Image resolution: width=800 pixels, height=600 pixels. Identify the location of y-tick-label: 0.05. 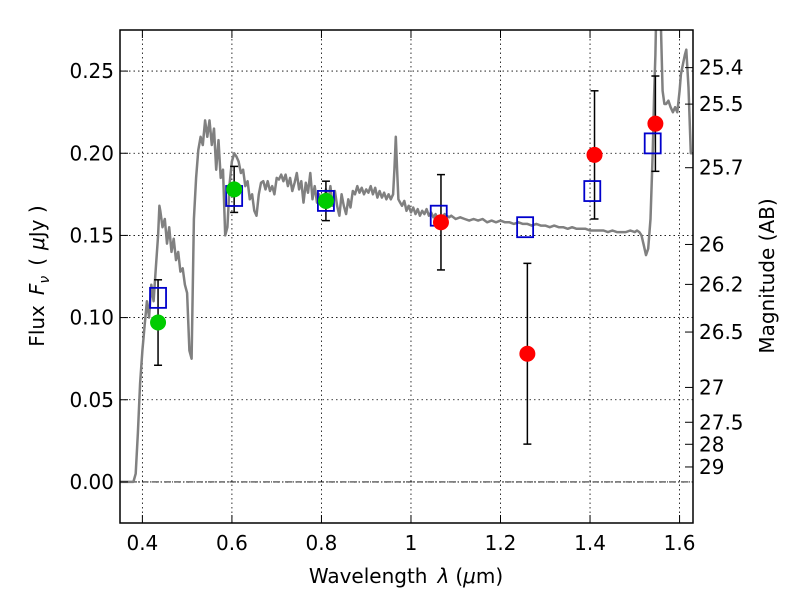
(91, 400).